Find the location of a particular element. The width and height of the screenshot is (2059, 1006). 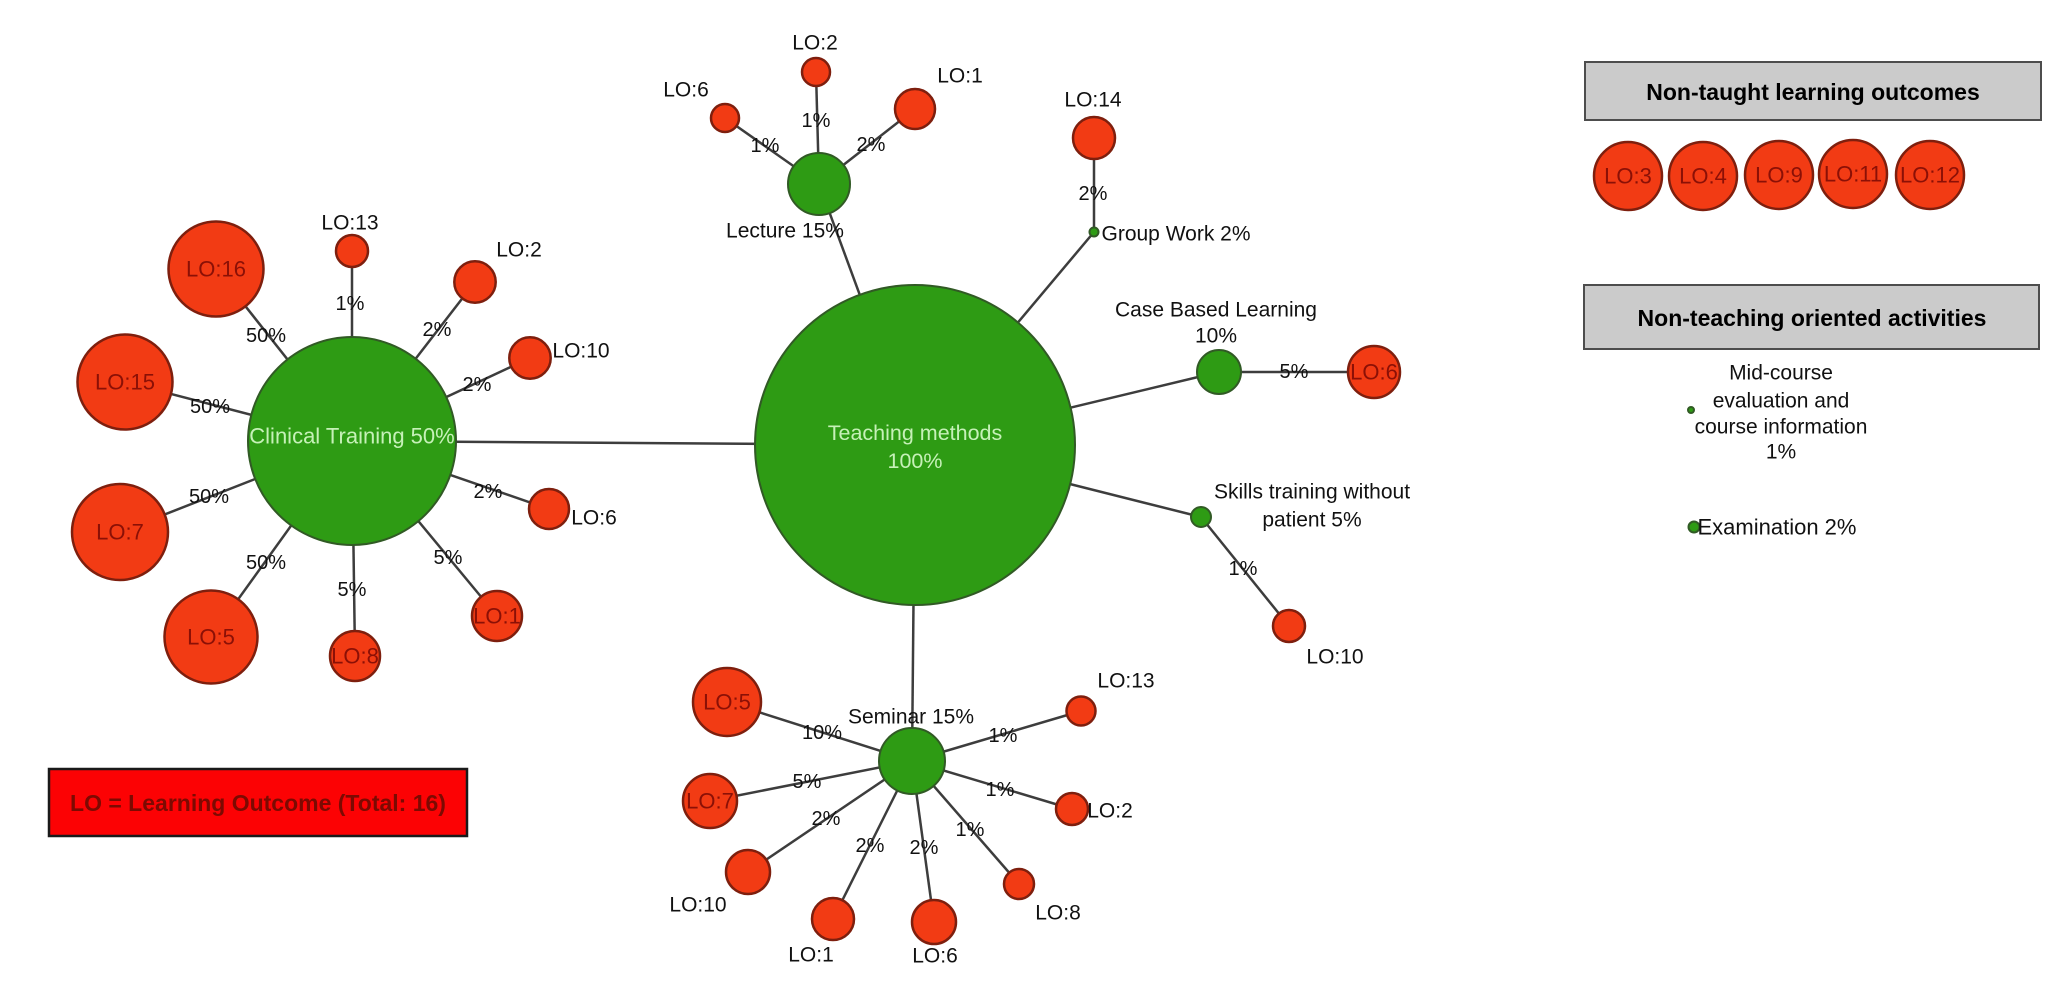

svg-text: Case Based Learning is located at coordinates (1216, 310).